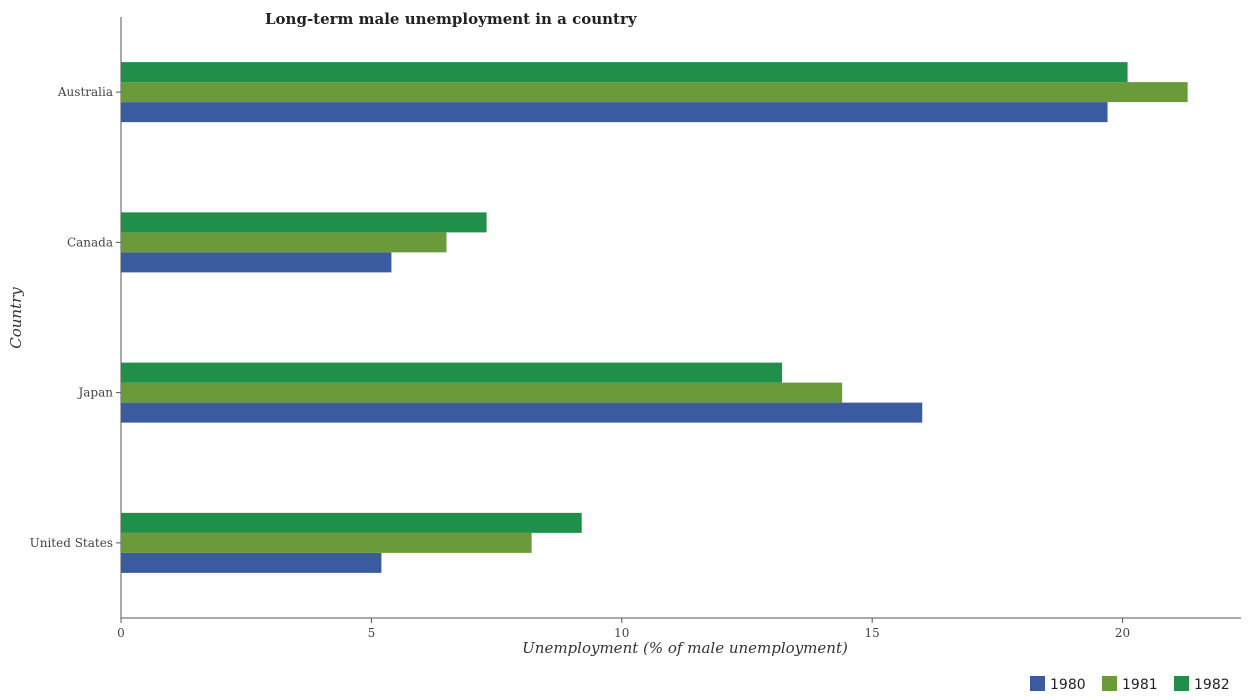 The image size is (1251, 700). I want to click on bar-japan-1981, so click(482, 392).